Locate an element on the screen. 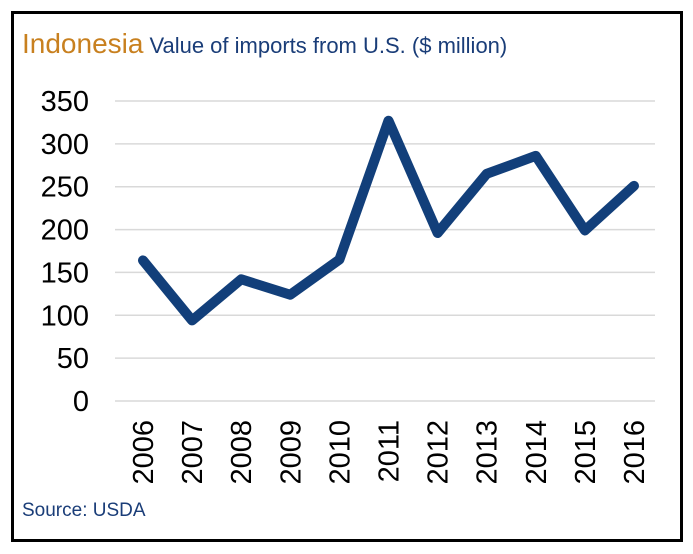 The height and width of the screenshot is (554, 693). y-tick-label: 50 is located at coordinates (73, 359).